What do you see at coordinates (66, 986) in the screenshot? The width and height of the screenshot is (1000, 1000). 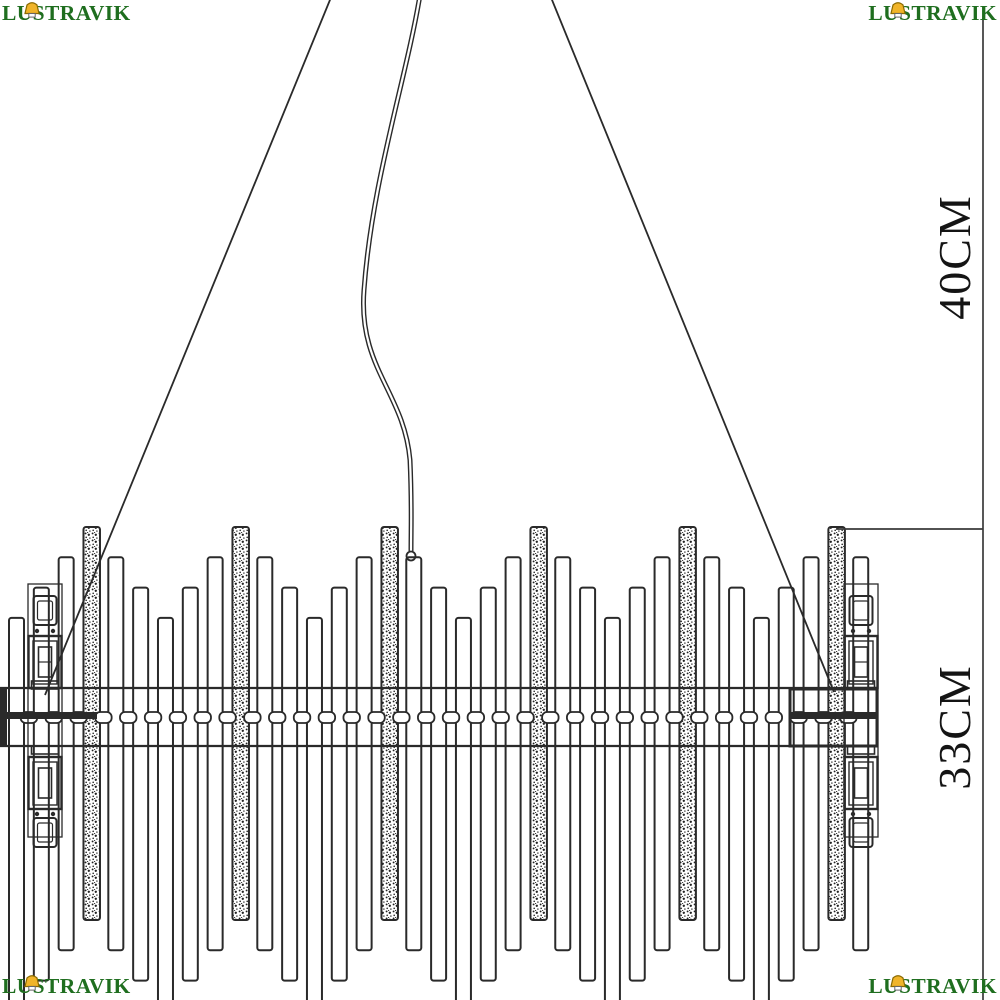 I see `brand-watermark-bottom-left: LUSTRAVIK` at bounding box center [66, 986].